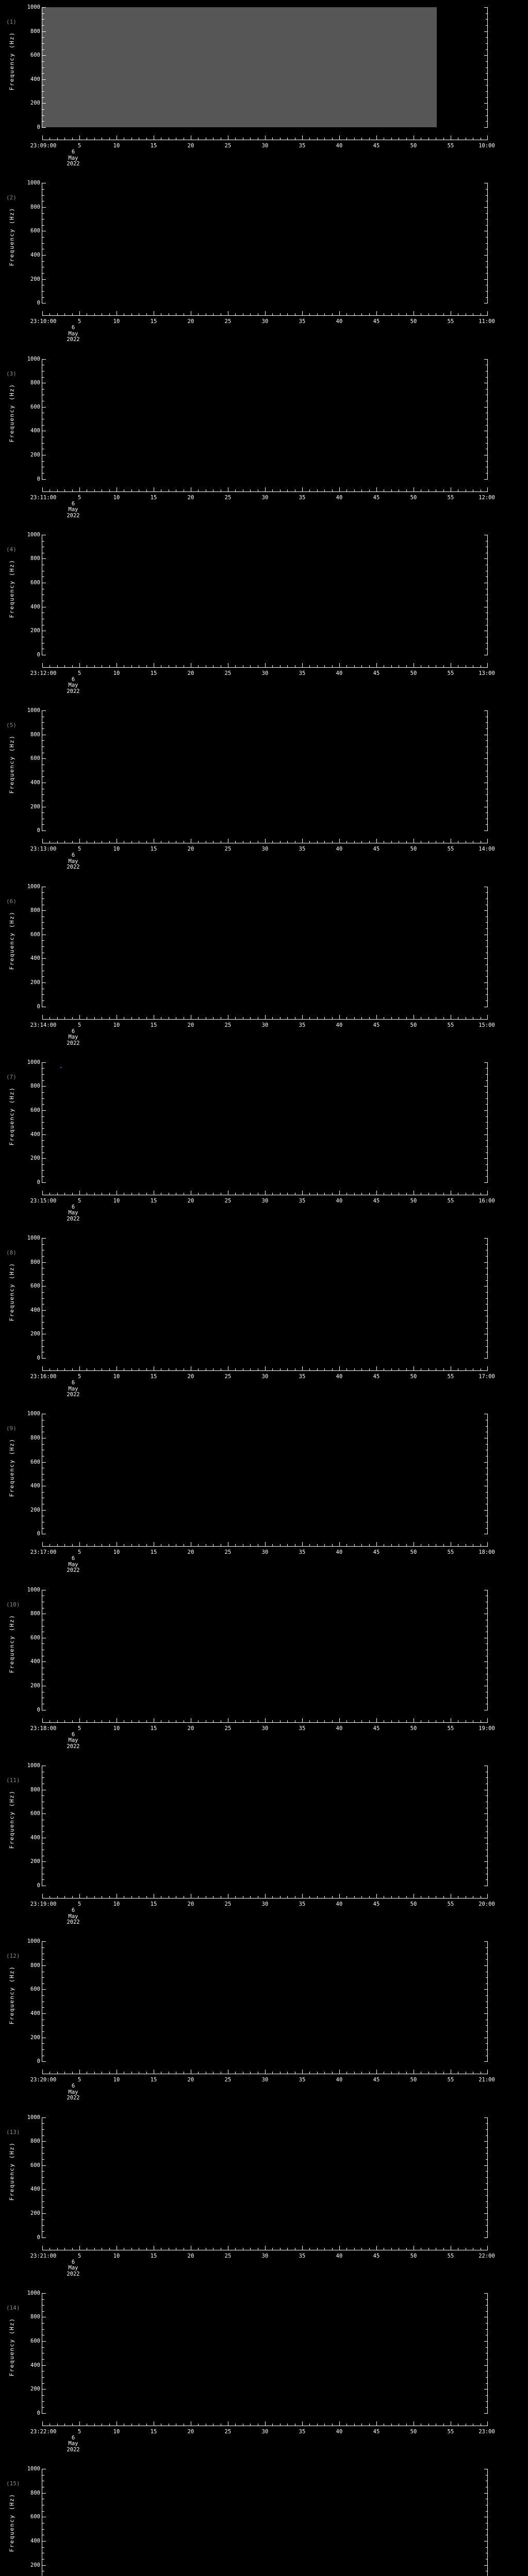 This screenshot has height=2576, width=528. What do you see at coordinates (43, 1728) in the screenshot?
I see `x-tick-label-start: 23:18:00` at bounding box center [43, 1728].